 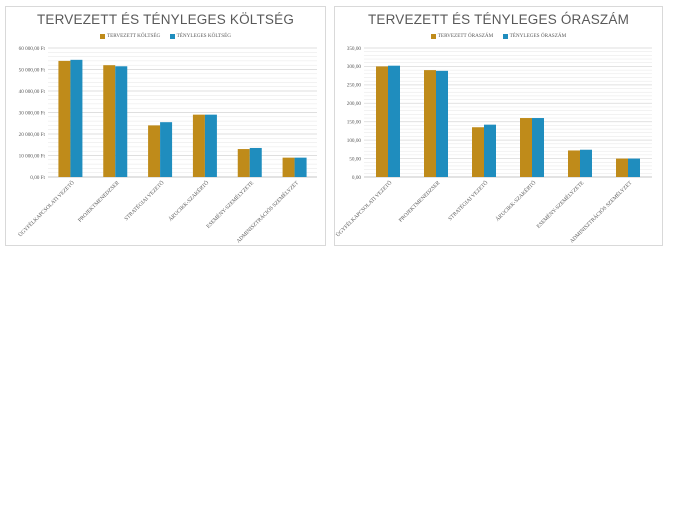 I want to click on hours-y-tick-label: 300,00, so click(x=354, y=67).